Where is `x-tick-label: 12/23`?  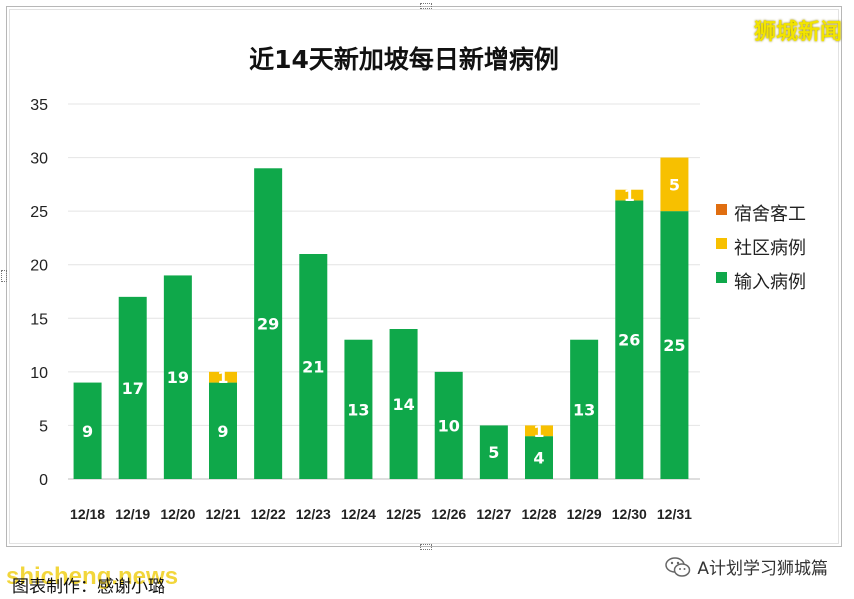
x-tick-label: 12/23 is located at coordinates (313, 514).